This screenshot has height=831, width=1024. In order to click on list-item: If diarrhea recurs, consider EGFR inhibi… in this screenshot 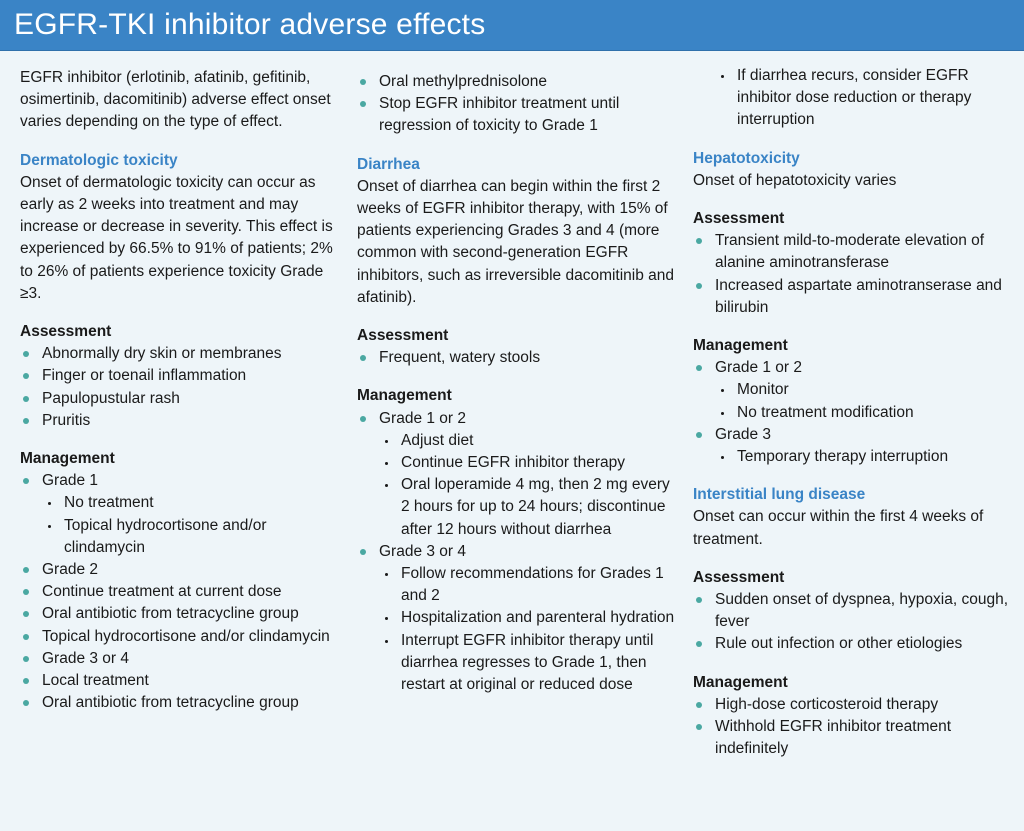, I will do `click(863, 98)`.